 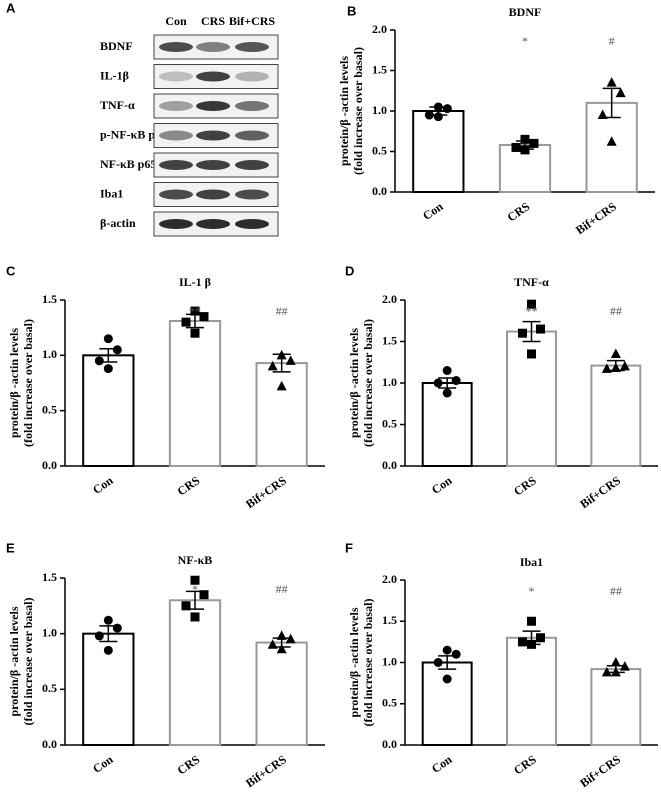 What do you see at coordinates (349, 547) in the screenshot?
I see `panel-label: F` at bounding box center [349, 547].